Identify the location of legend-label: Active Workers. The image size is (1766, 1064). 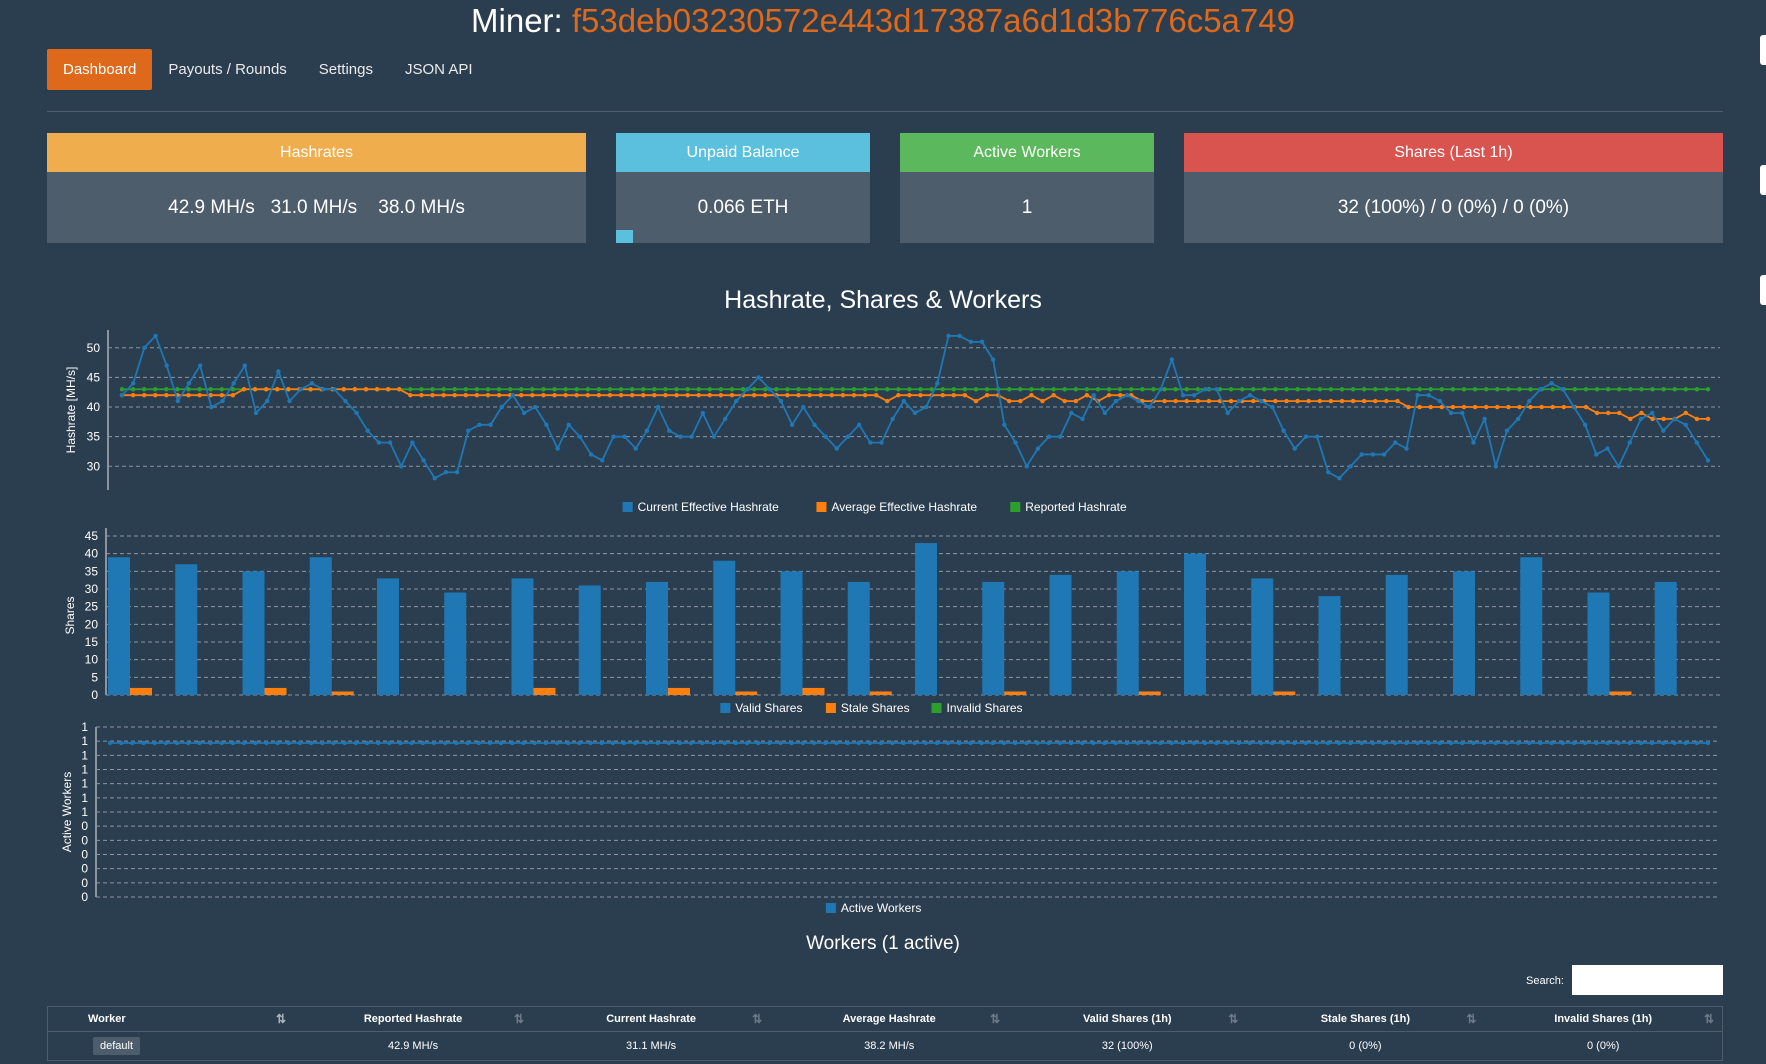
(881, 908).